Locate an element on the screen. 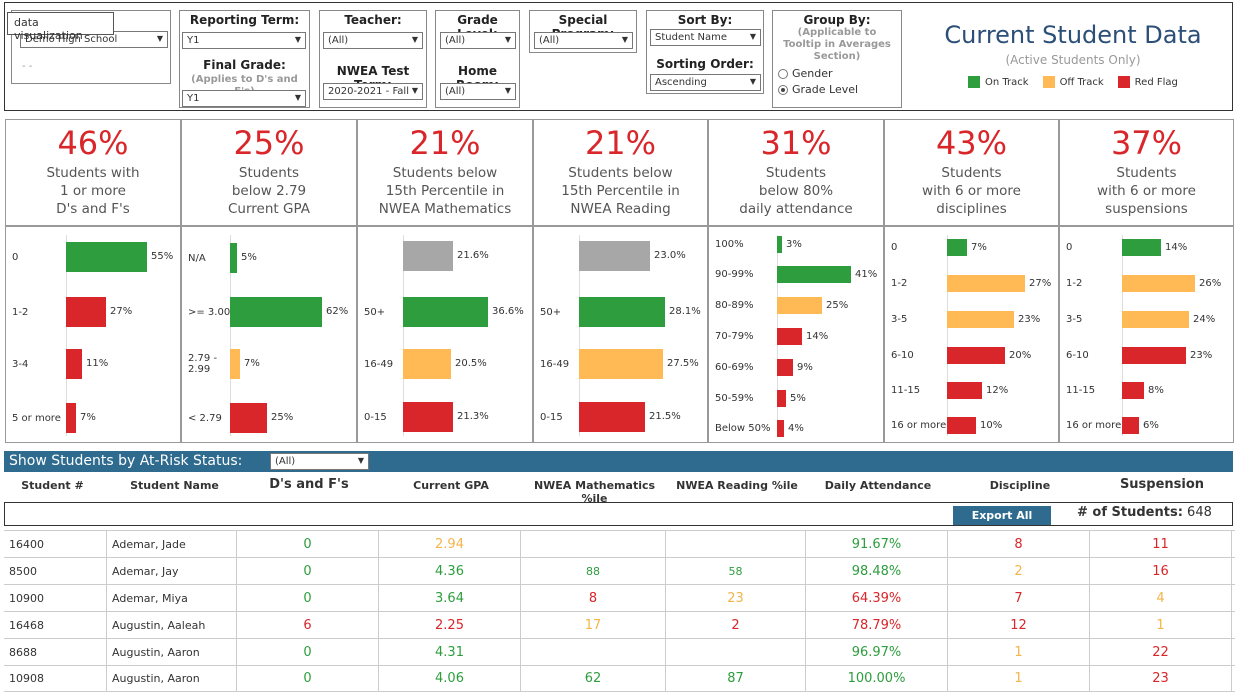 The height and width of the screenshot is (693, 1235). att-cell: 98.48% is located at coordinates (877, 571).